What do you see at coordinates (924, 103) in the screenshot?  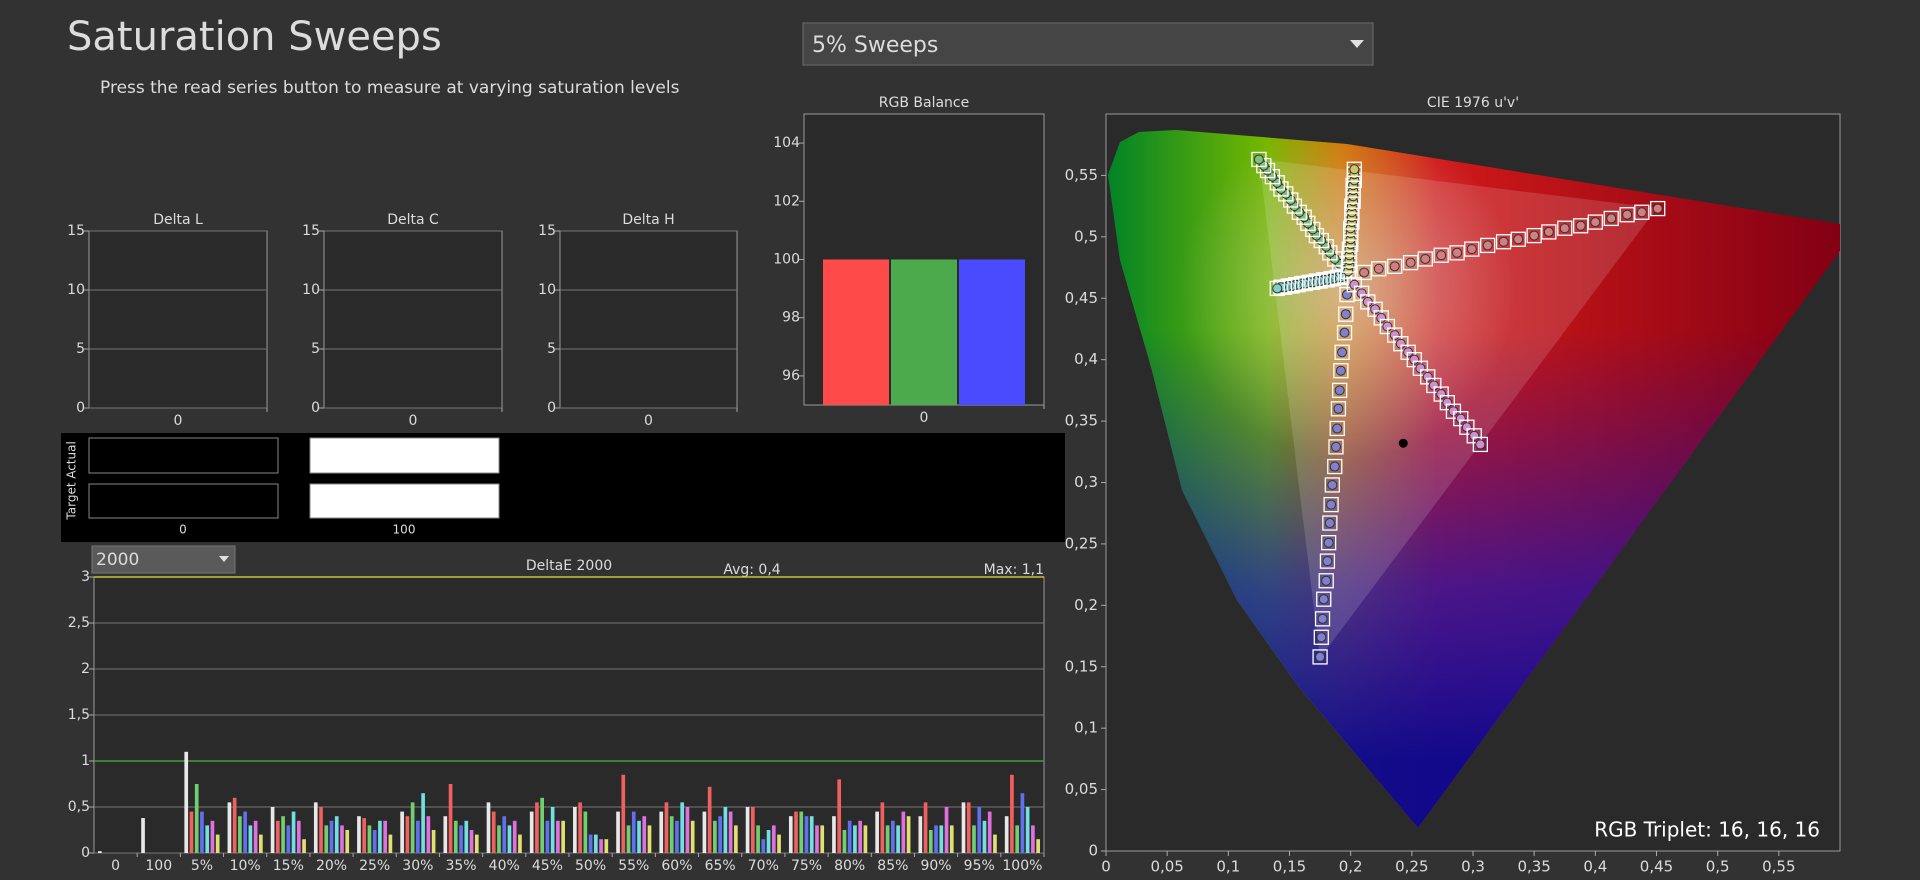 I see `chart-title: RGB Balance` at bounding box center [924, 103].